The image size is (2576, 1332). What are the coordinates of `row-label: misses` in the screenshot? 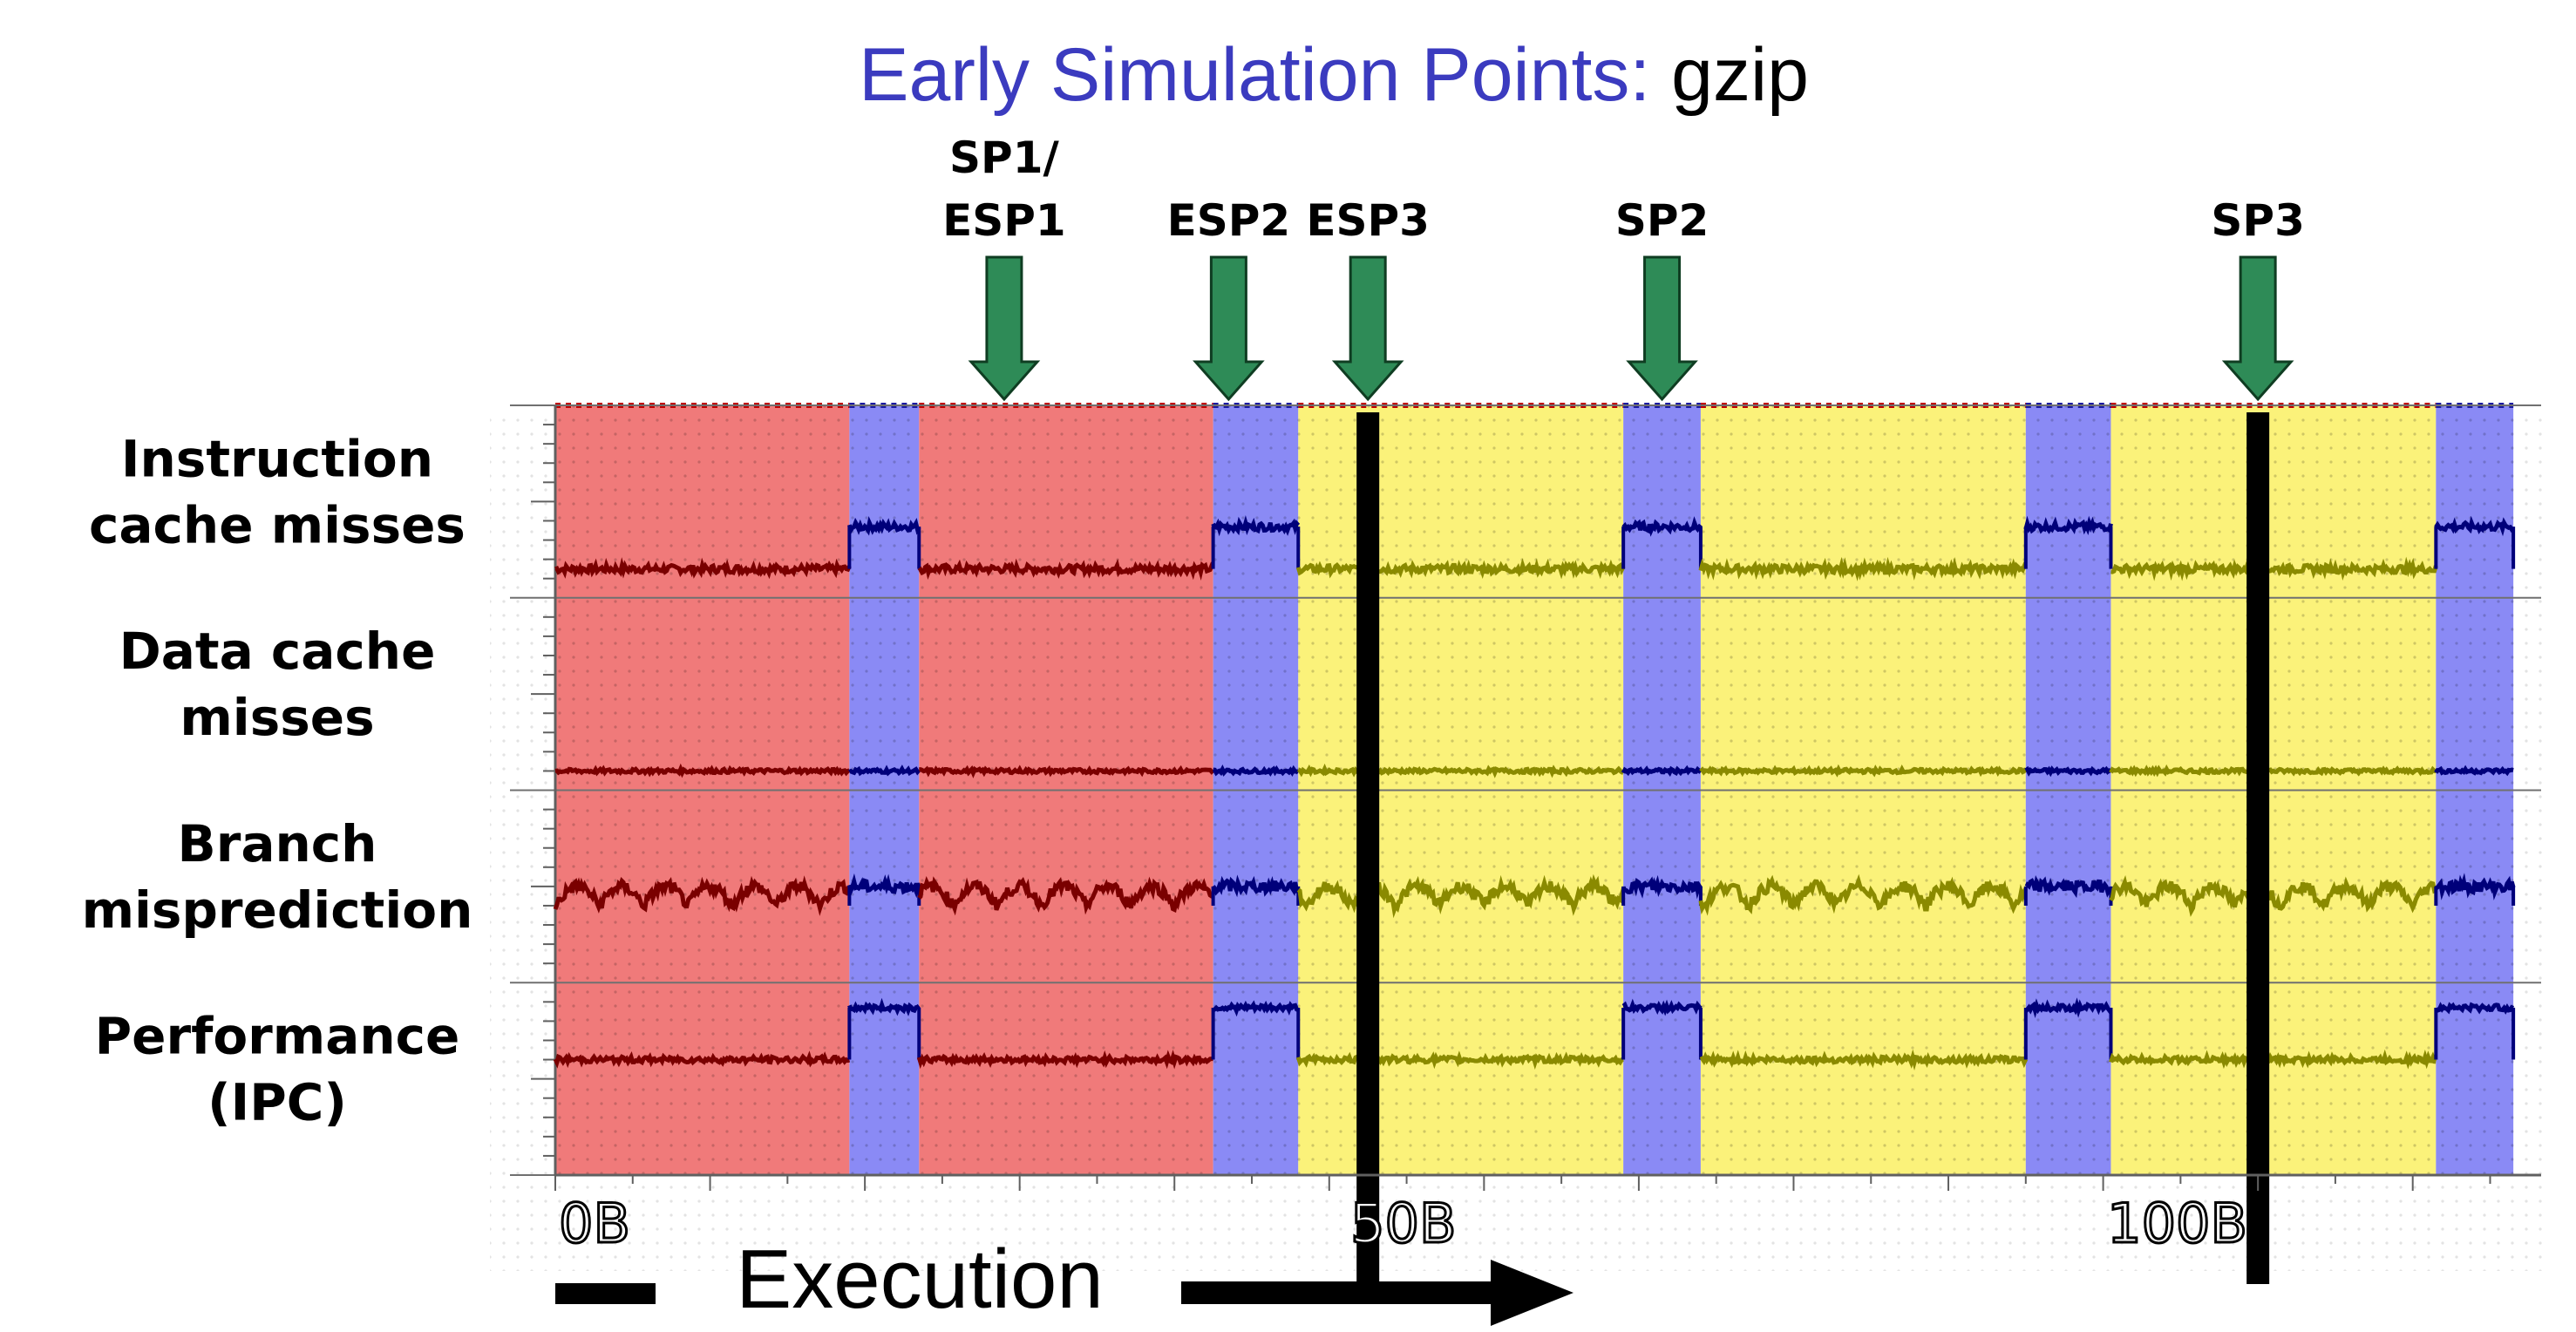 It's located at (277, 717).